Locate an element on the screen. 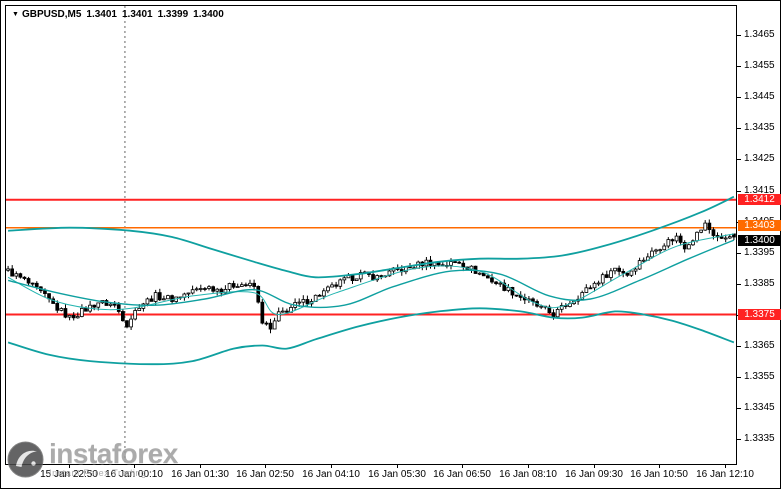  price-axis-label: 1.3435 is located at coordinates (759, 127).